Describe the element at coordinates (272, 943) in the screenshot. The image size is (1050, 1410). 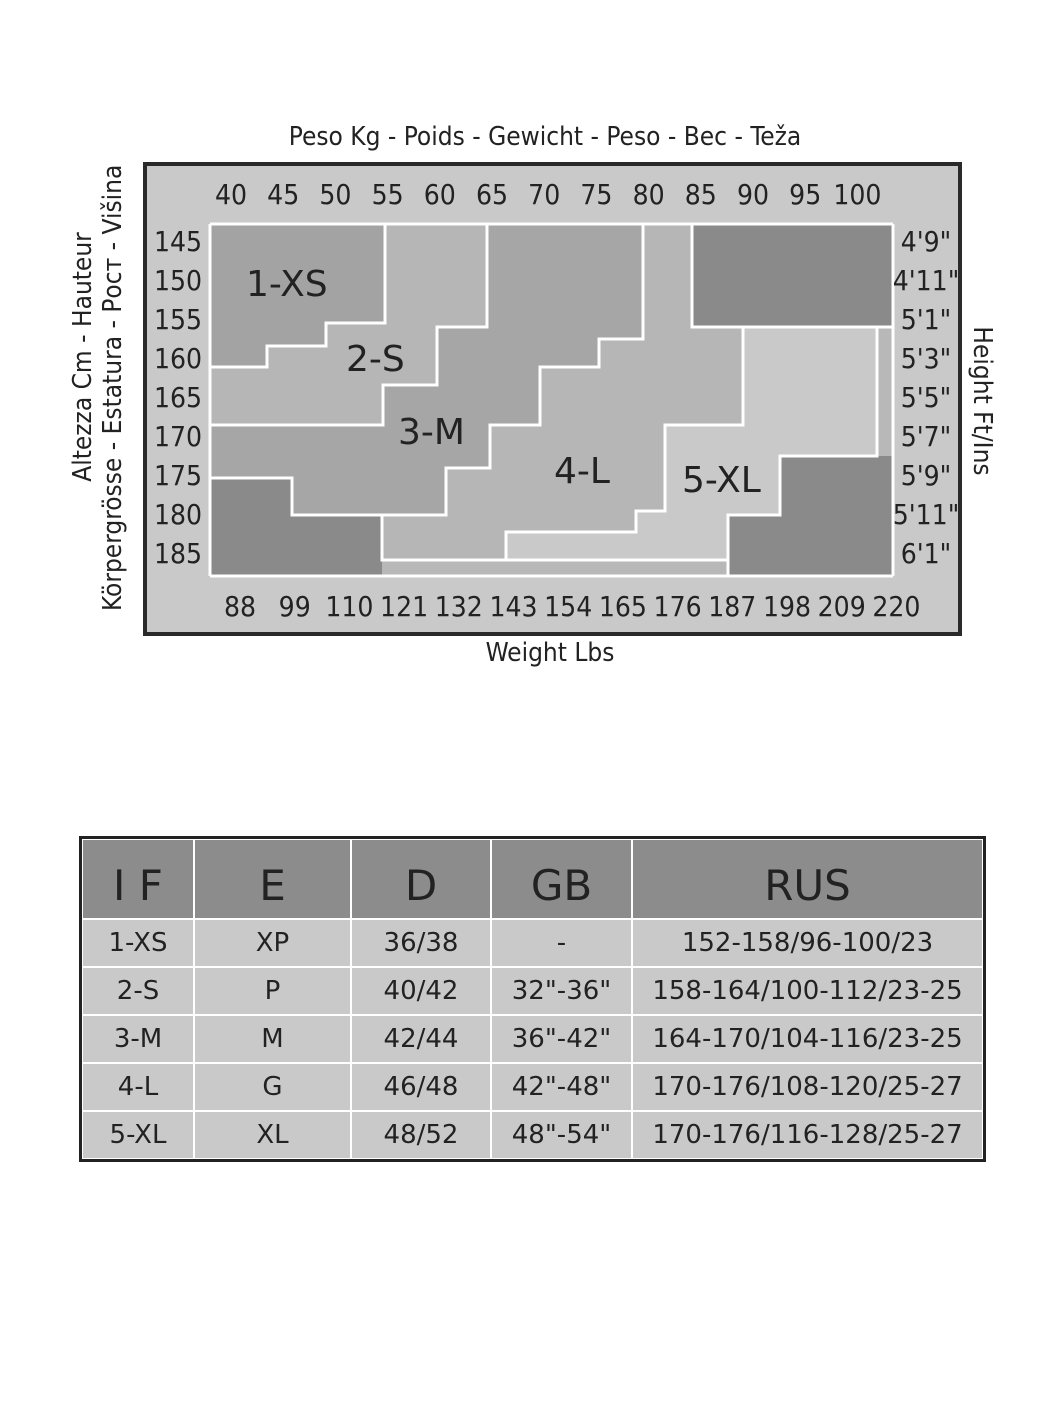
I see `table-cell: XP` at that location.